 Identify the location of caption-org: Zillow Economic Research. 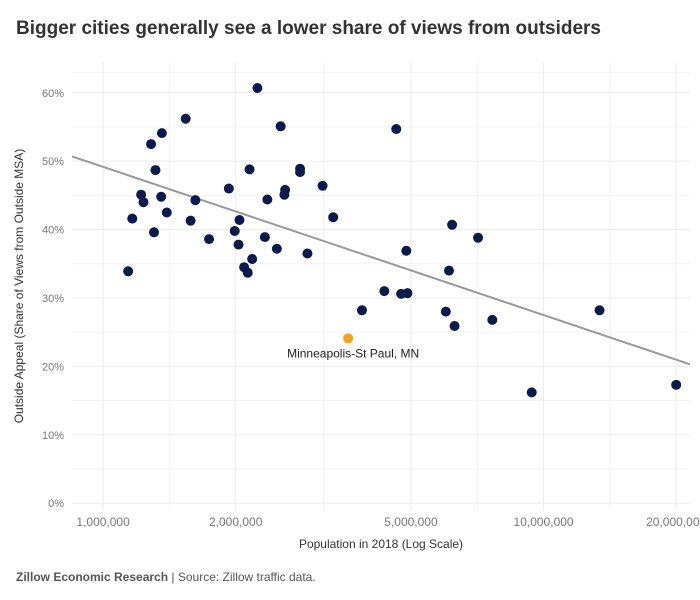
(92, 577).